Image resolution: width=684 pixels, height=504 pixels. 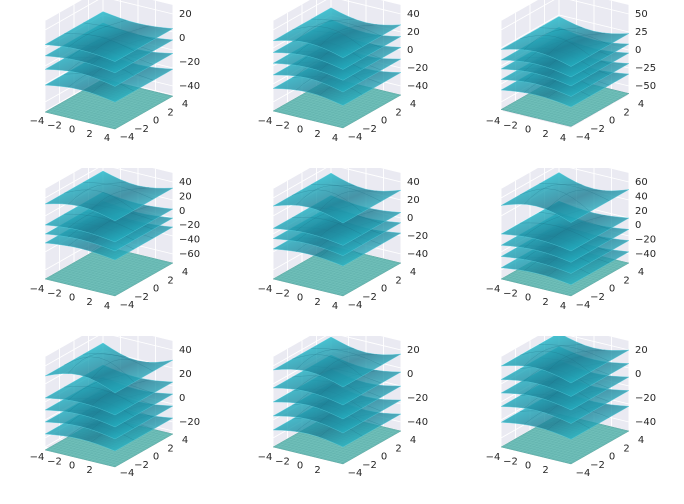 I want to click on subplot-1: −4 −2 0 2 4 −4 −2 0 2 4 20 0 −20 −40, so click(x=114, y=84).